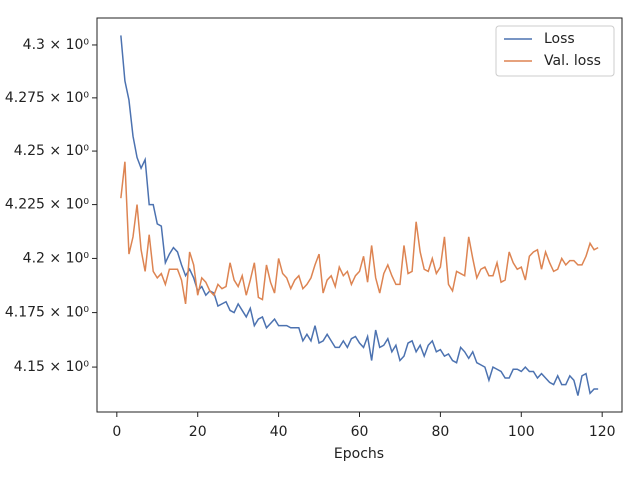 This screenshot has width=640, height=480. Describe the element at coordinates (47, 98) in the screenshot. I see `y-tick-label: 4.275 × 10⁰` at that location.